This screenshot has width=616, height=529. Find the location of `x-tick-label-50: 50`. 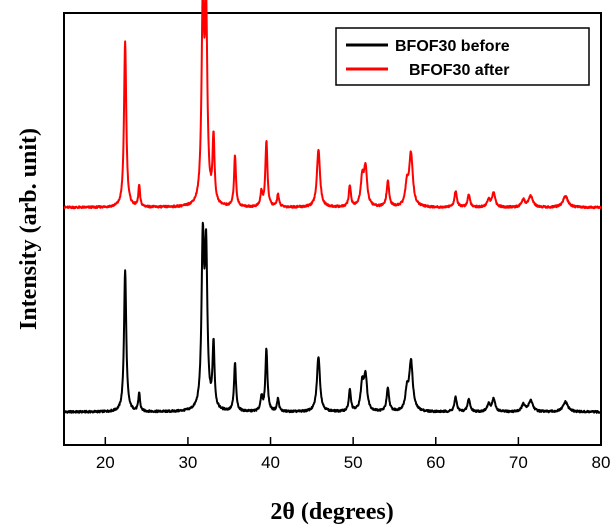

x-tick-label-50: 50 is located at coordinates (353, 462).